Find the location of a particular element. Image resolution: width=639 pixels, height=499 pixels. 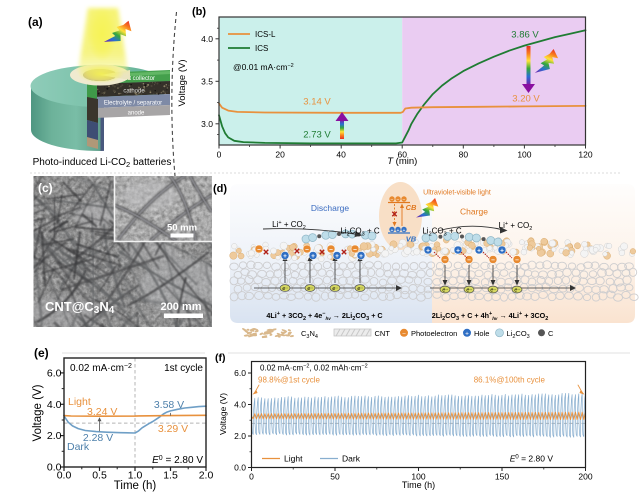

svg-text: (b) is located at coordinates (199, 12).